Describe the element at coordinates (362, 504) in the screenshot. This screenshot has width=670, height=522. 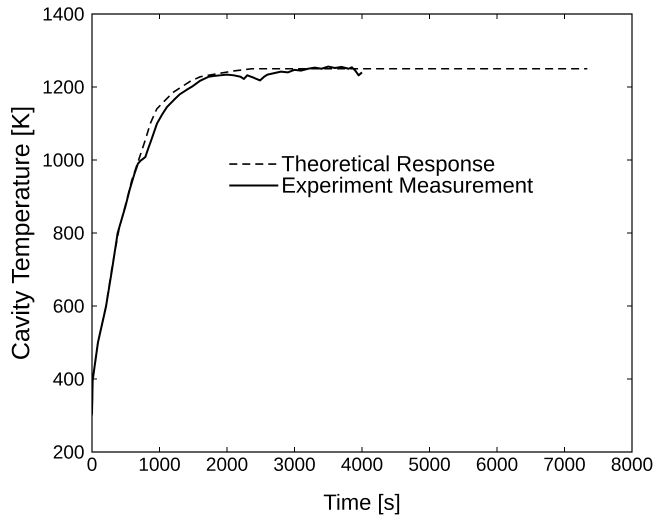
I see `x-axis-title: Time [s]` at that location.